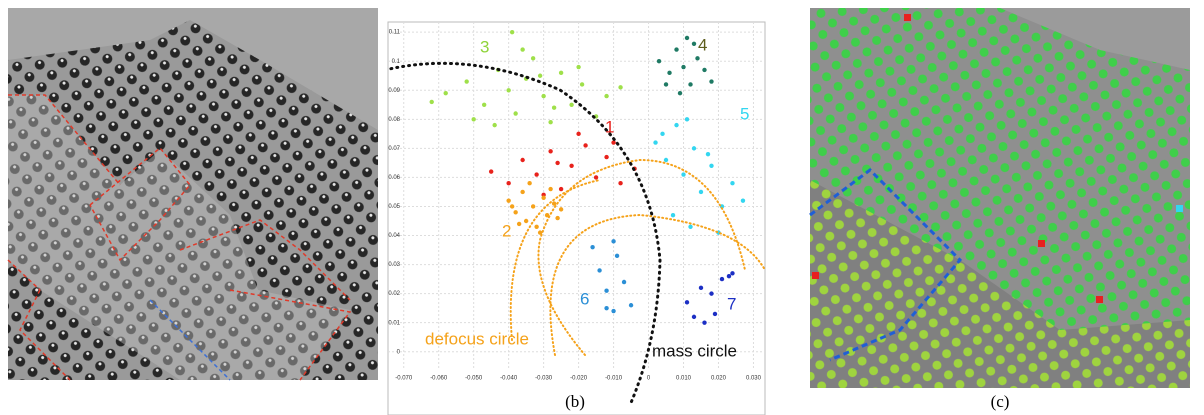 Image resolution: width=1204 pixels, height=415 pixels. What do you see at coordinates (396, 62) in the screenshot?
I see `y-tick-label: 0.1` at bounding box center [396, 62].